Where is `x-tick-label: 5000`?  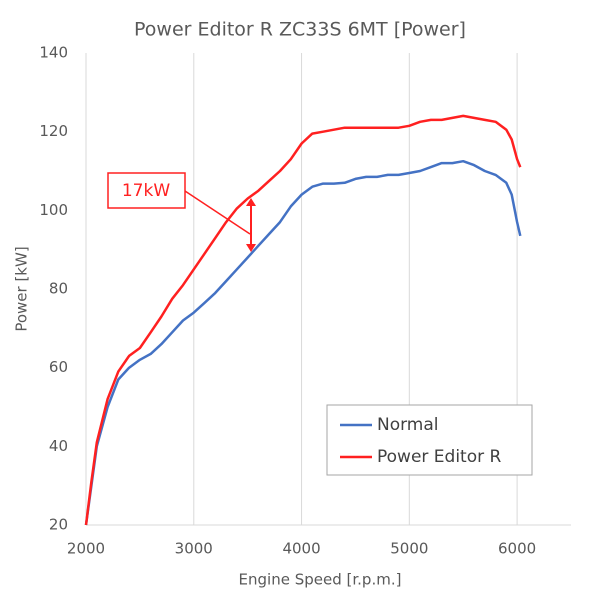 x-tick-label: 5000 is located at coordinates (409, 549).